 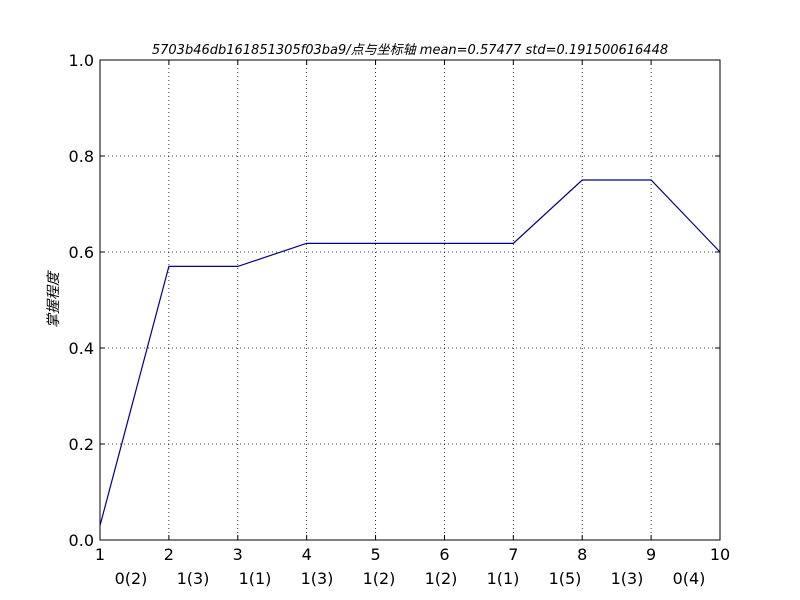 I want to click on y-tick-label: 0.6, so click(x=81, y=252).